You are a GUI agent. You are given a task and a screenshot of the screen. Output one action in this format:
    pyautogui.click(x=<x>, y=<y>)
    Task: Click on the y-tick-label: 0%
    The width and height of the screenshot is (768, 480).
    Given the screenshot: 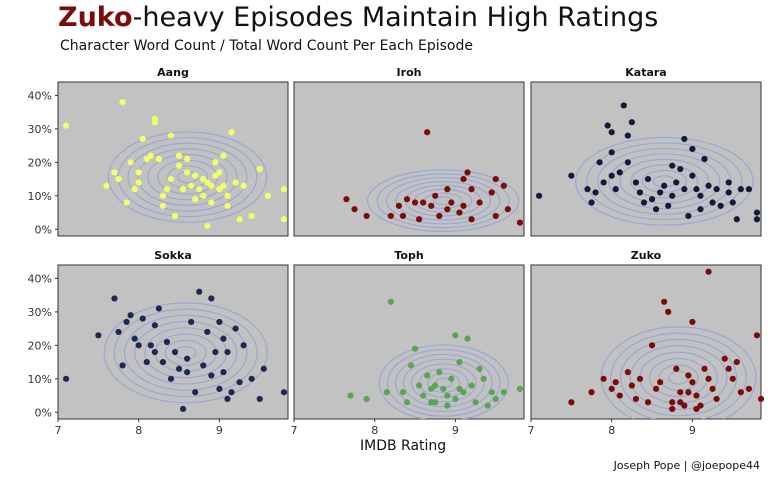 What is the action you would take?
    pyautogui.click(x=43, y=412)
    